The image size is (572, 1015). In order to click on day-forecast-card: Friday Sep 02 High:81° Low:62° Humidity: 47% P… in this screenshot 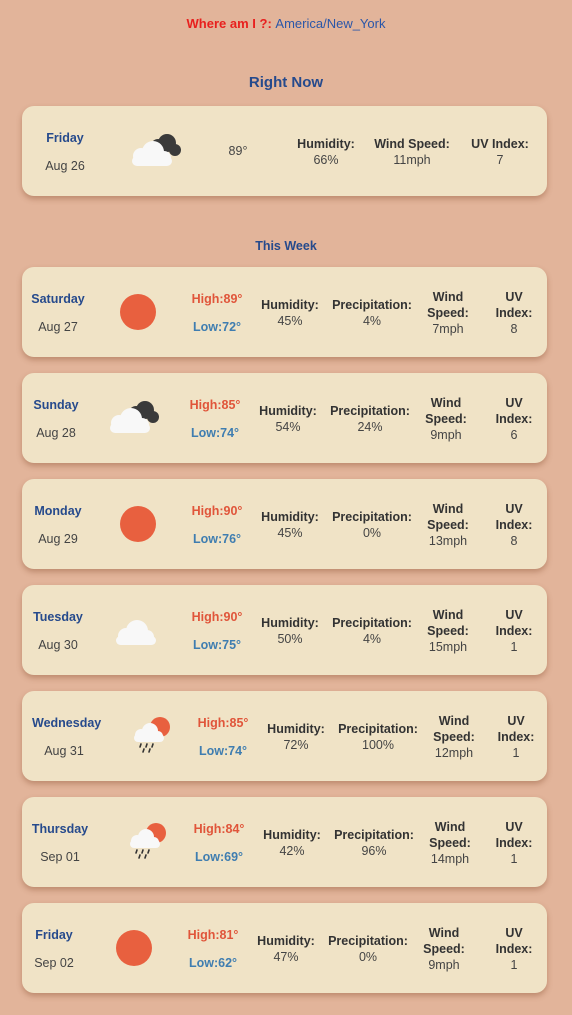, I will do `click(284, 948)`.